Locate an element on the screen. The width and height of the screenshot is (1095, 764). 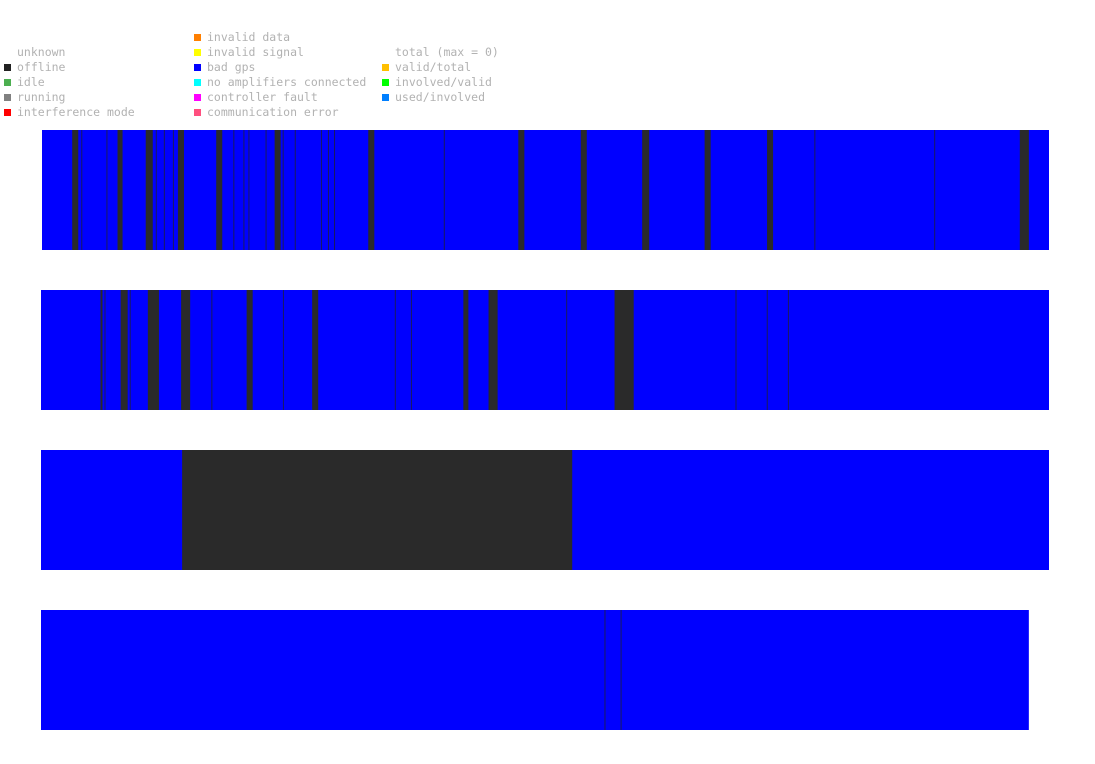
legend-label: valid/total is located at coordinates (433, 67).